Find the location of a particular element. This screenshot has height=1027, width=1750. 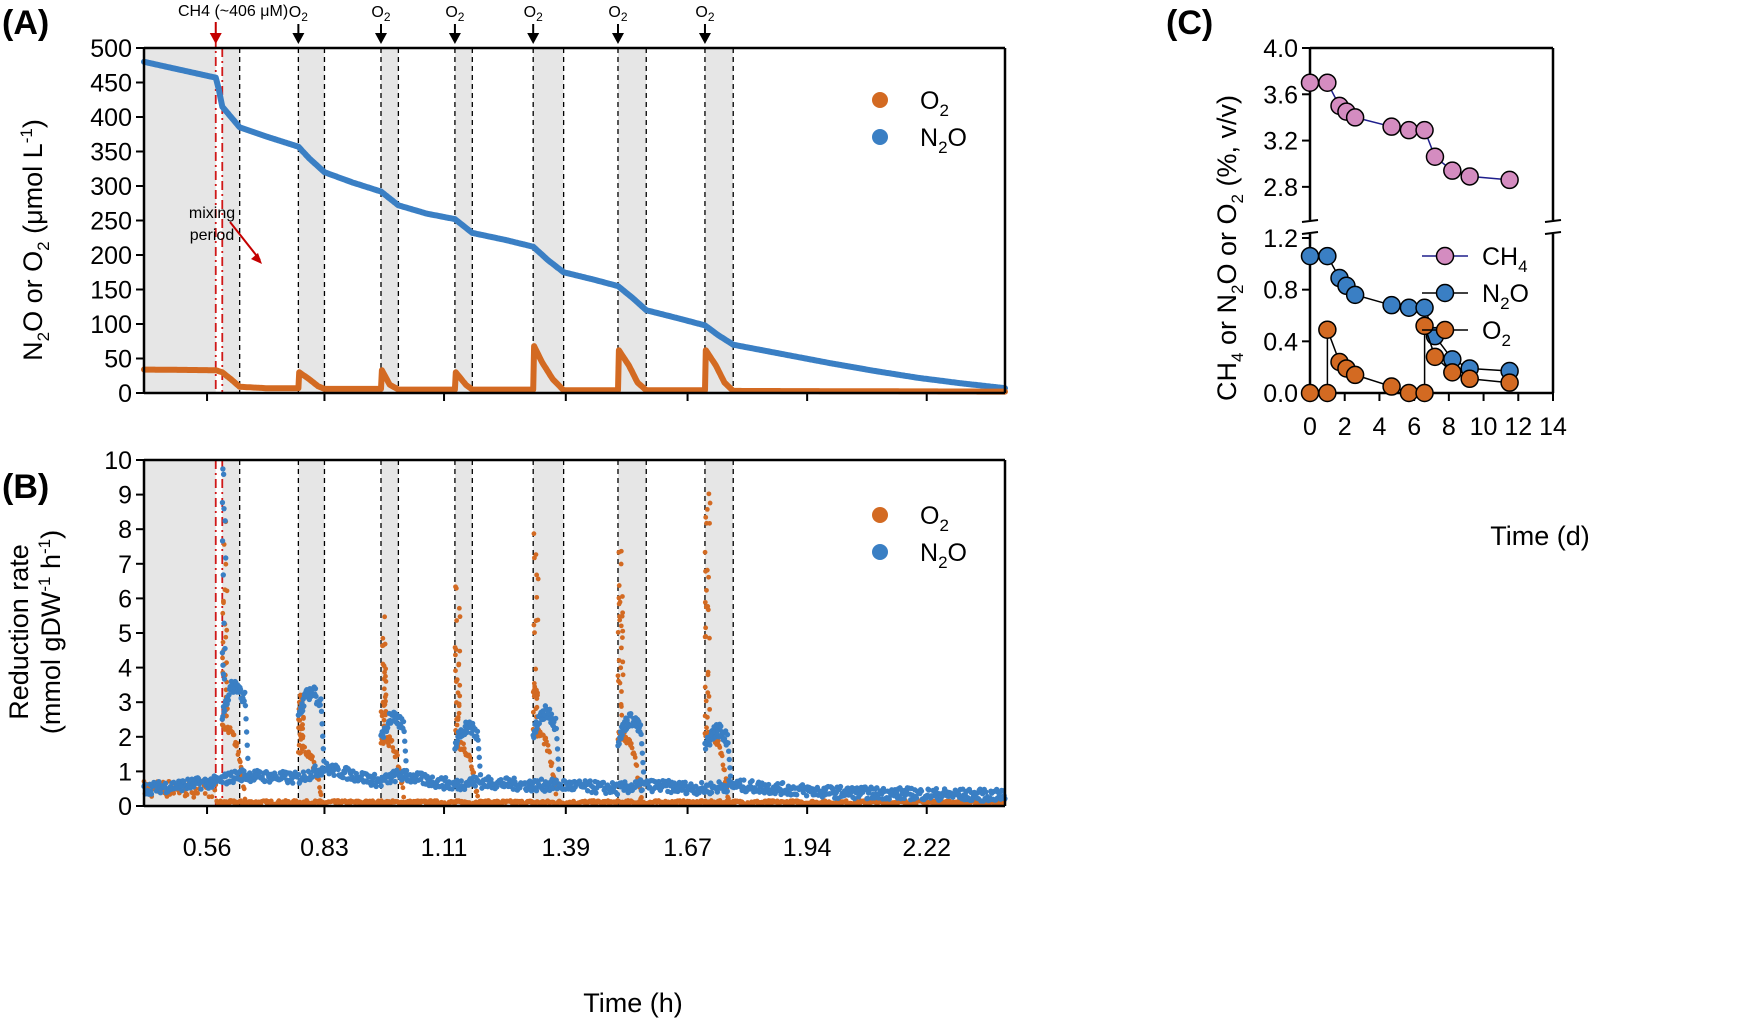

panel-b-legend-marker is located at coordinates (880, 515).